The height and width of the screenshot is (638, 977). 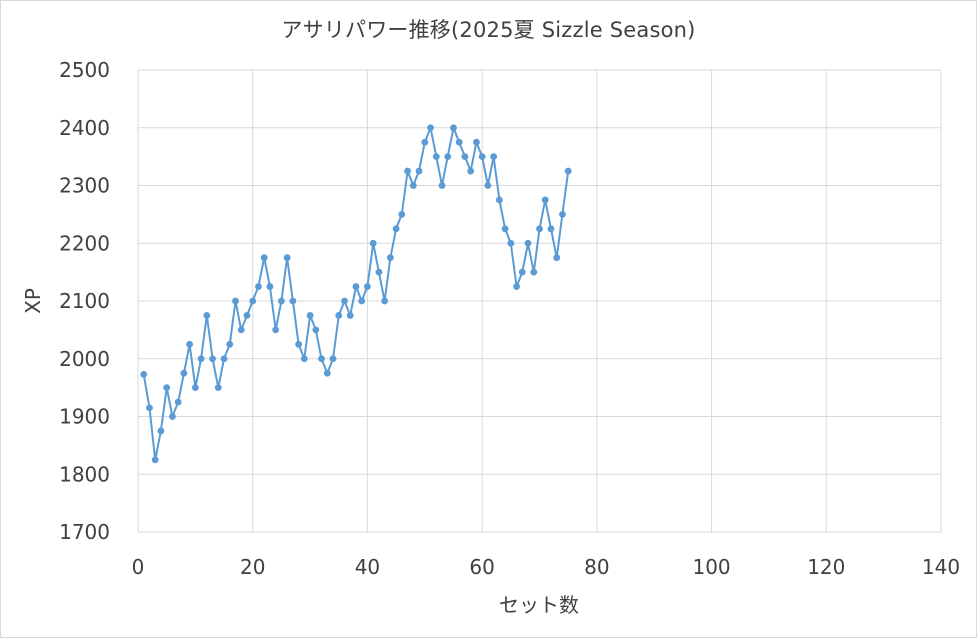 What do you see at coordinates (84, 70) in the screenshot?
I see `y-tick-label: 2500` at bounding box center [84, 70].